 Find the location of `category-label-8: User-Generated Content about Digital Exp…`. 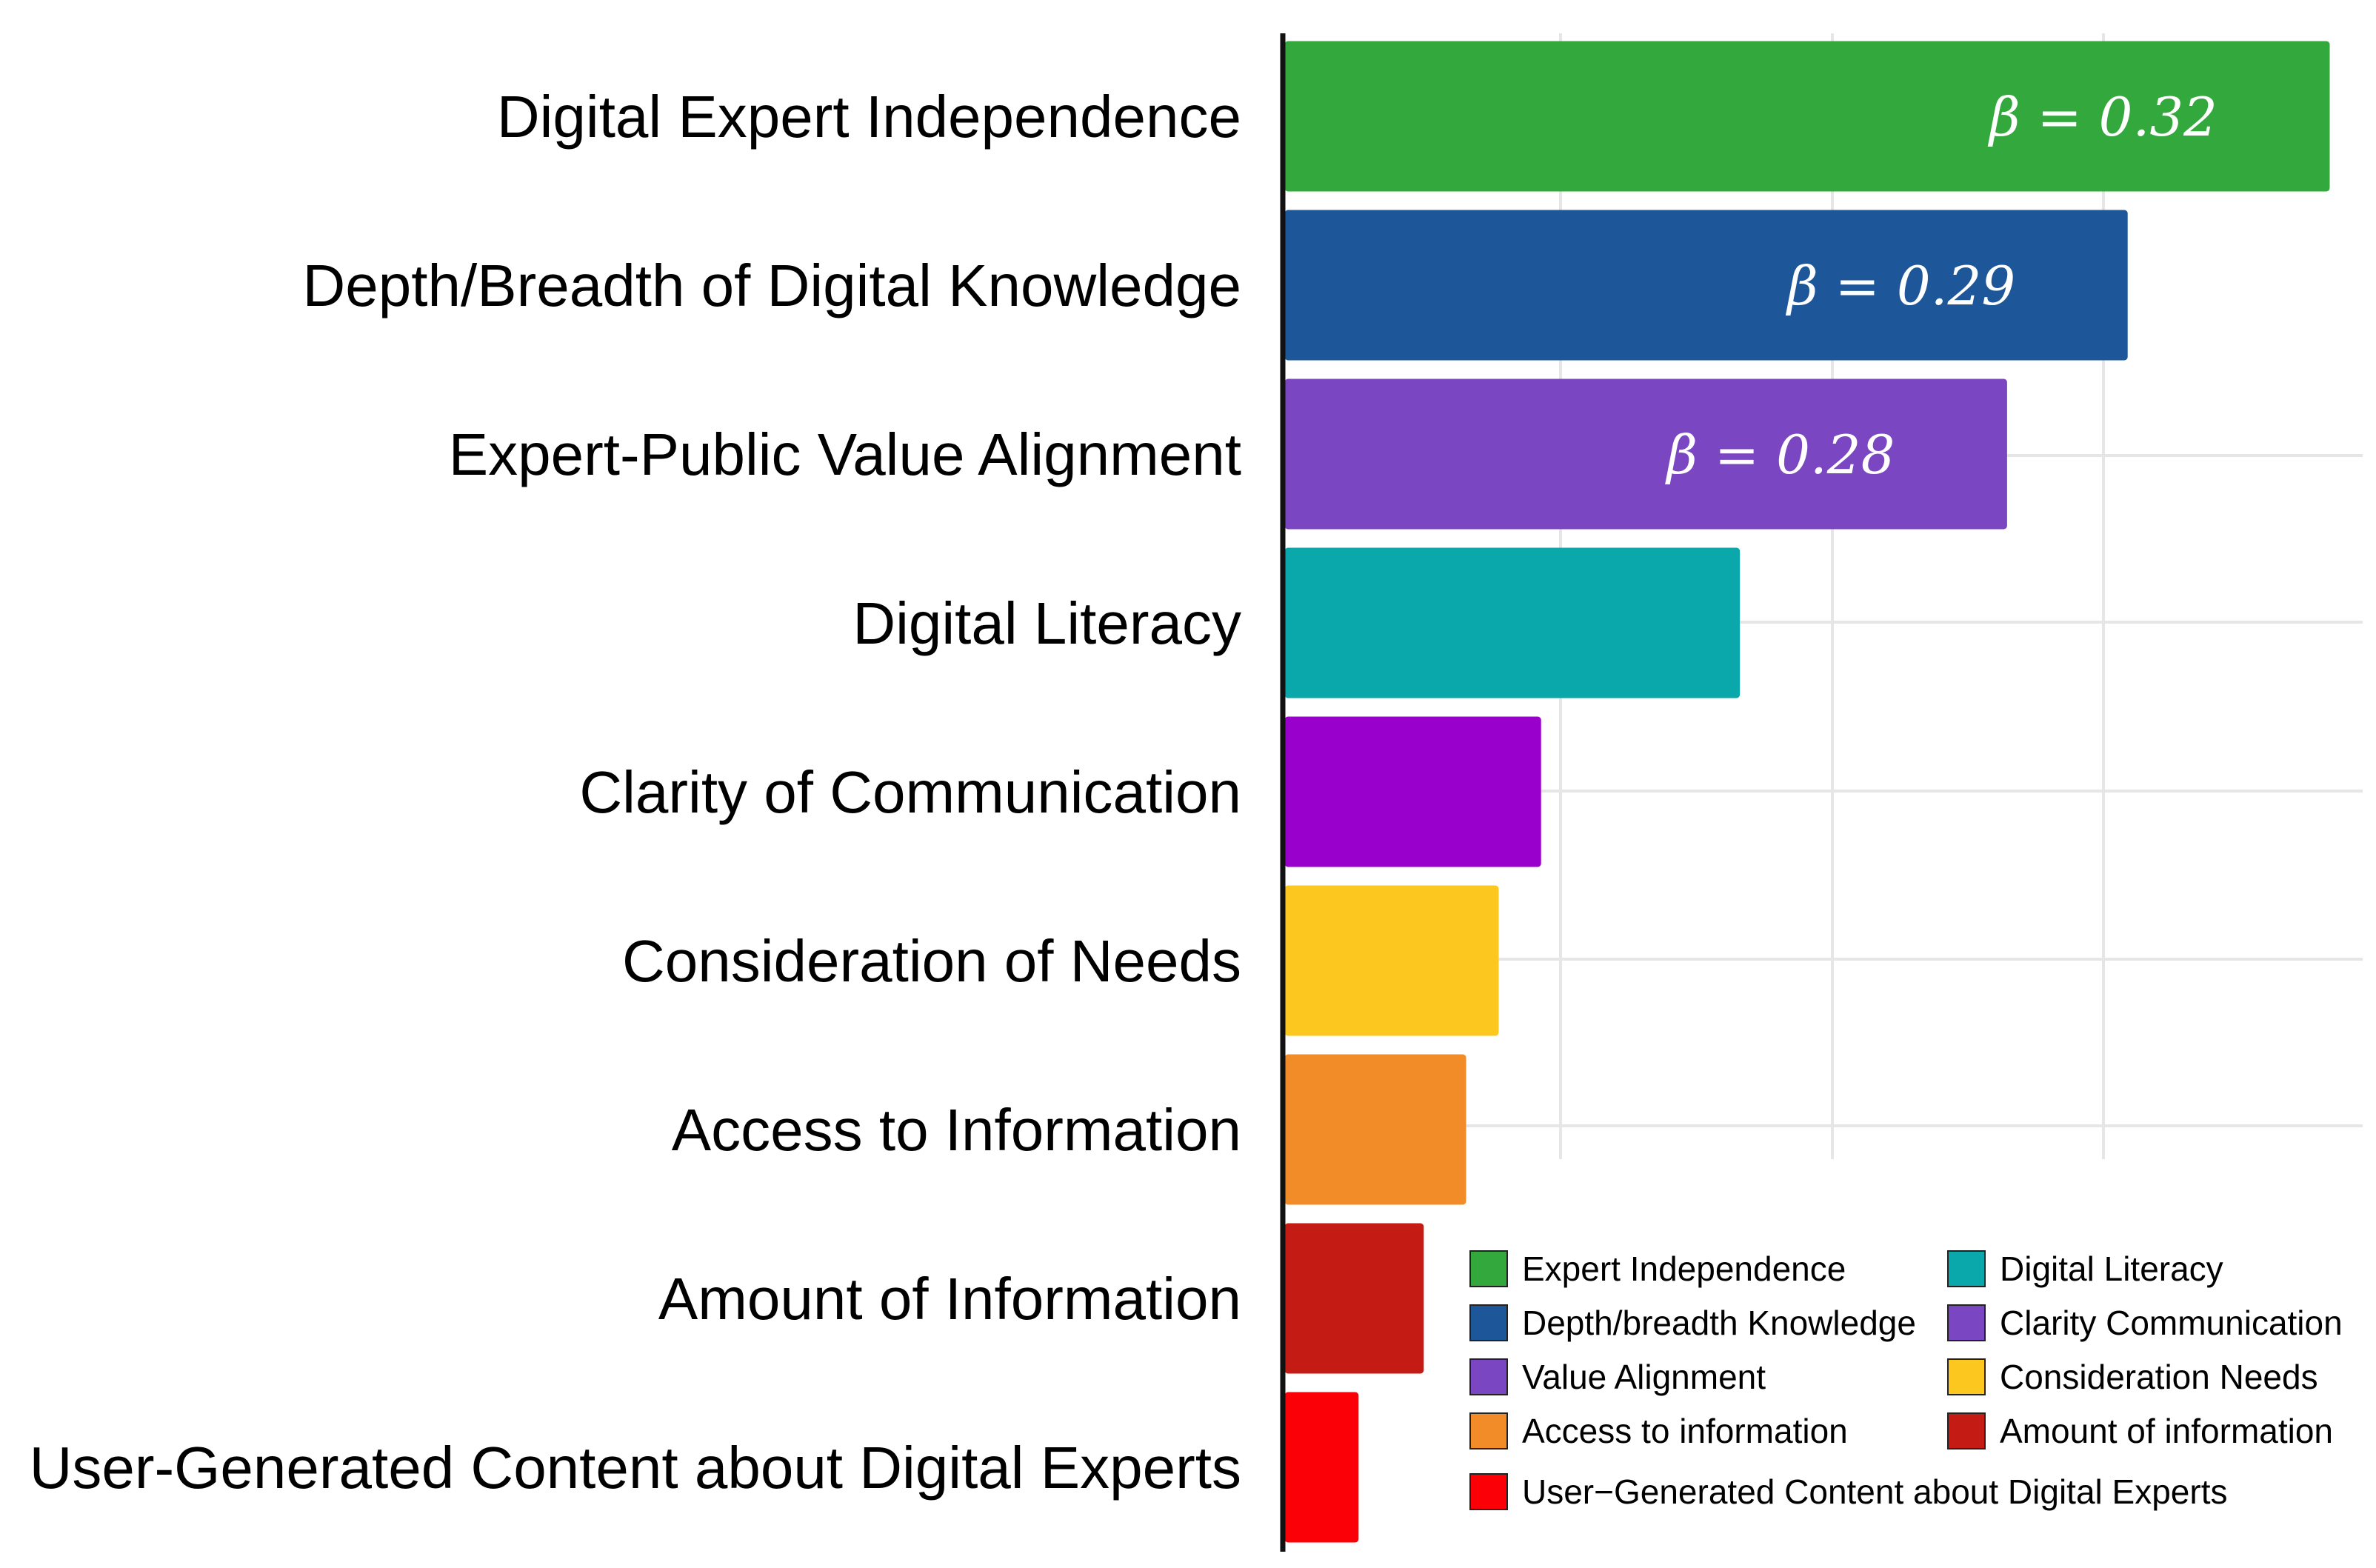

category-label-8: User-Generated Content about Digital Exp… is located at coordinates (635, 1468).